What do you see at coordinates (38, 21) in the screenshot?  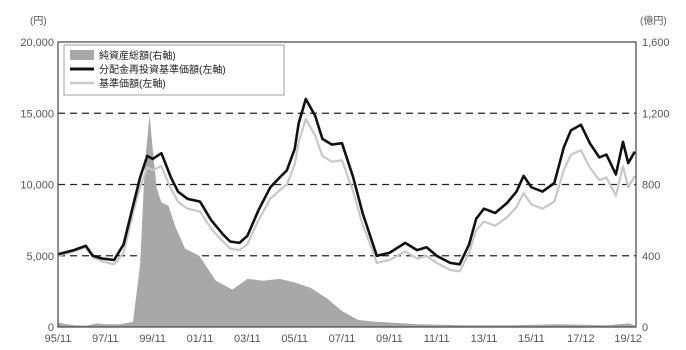 I see `left-axis-unit: (円)` at bounding box center [38, 21].